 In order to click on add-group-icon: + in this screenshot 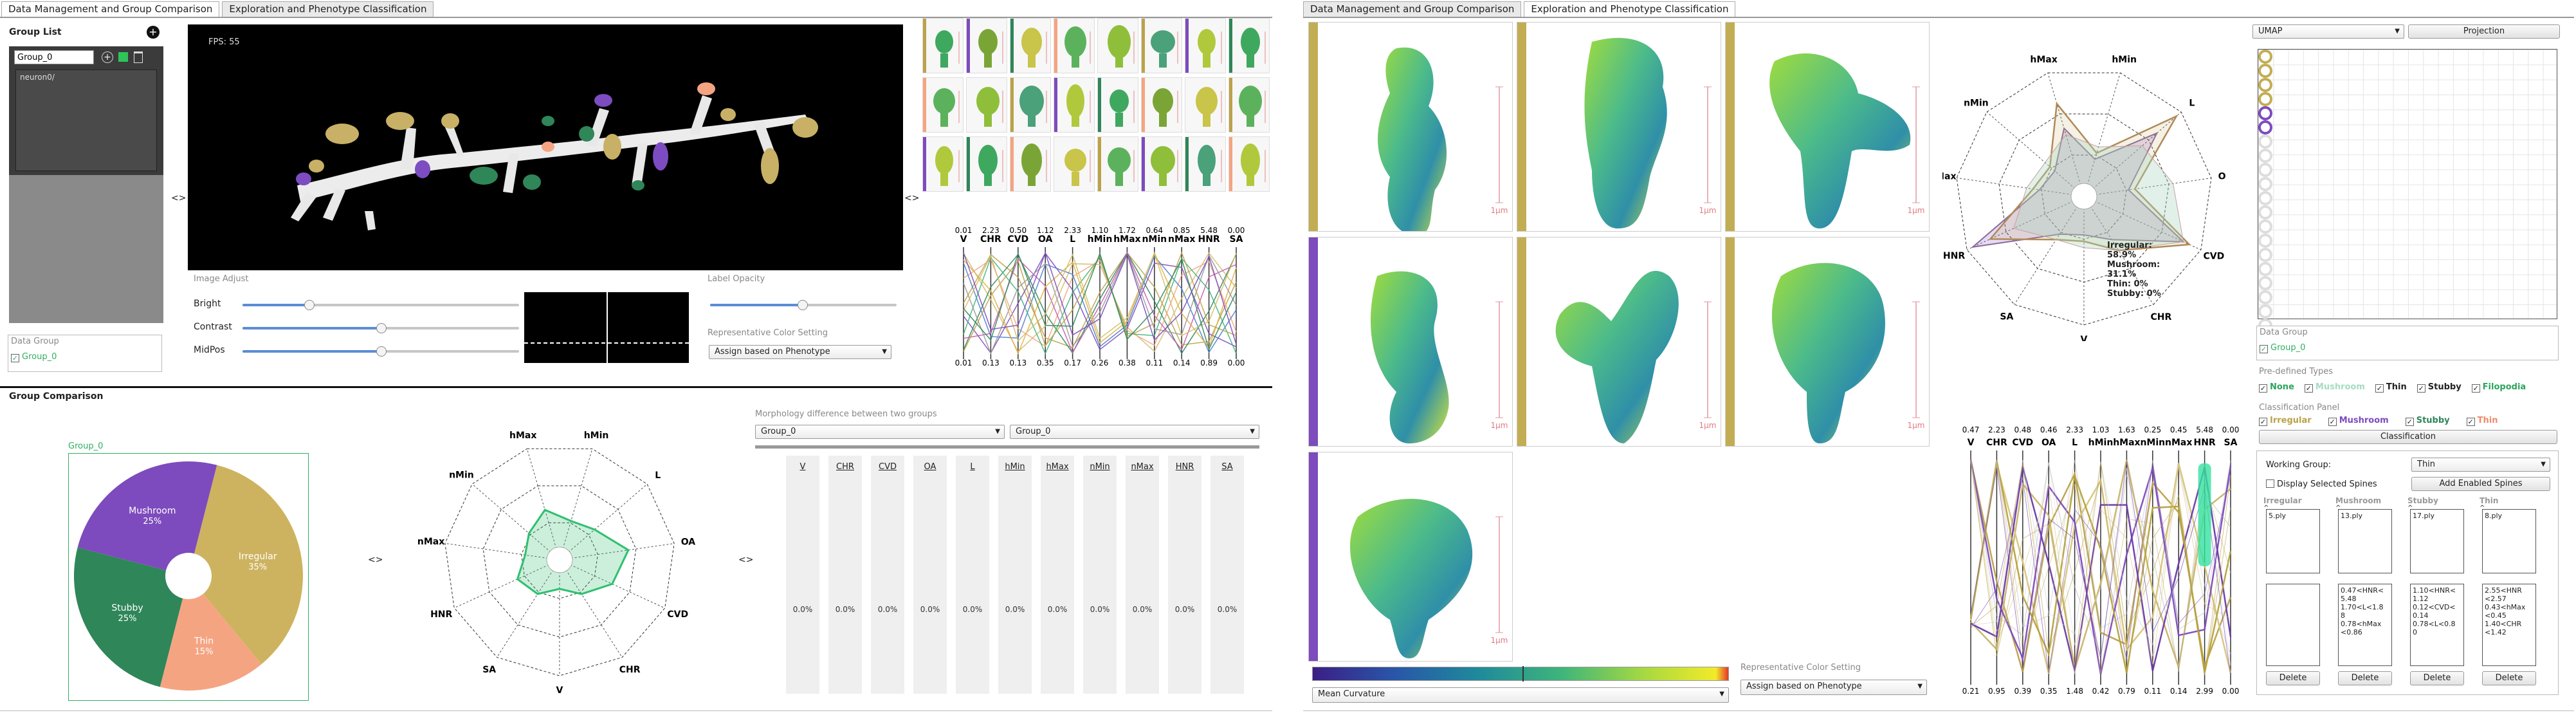, I will do `click(153, 32)`.